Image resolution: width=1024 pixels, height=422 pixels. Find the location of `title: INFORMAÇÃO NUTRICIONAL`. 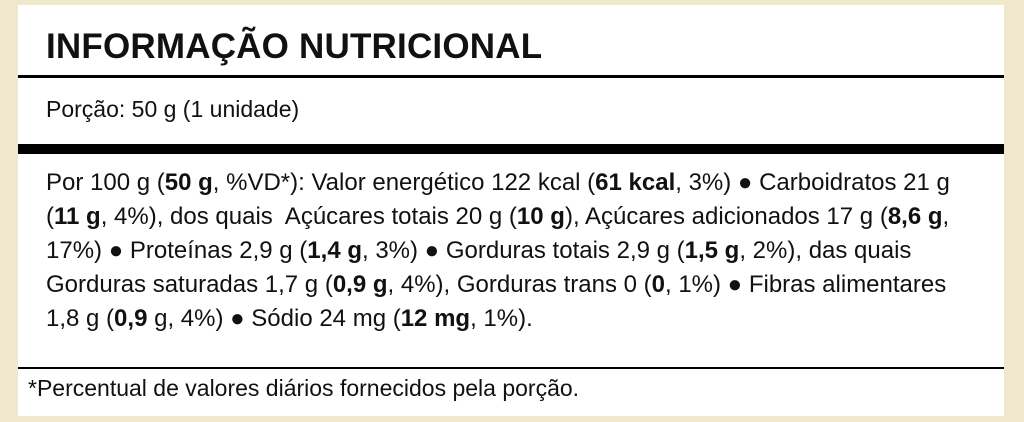

title: INFORMAÇÃO NUTRICIONAL is located at coordinates (294, 46).